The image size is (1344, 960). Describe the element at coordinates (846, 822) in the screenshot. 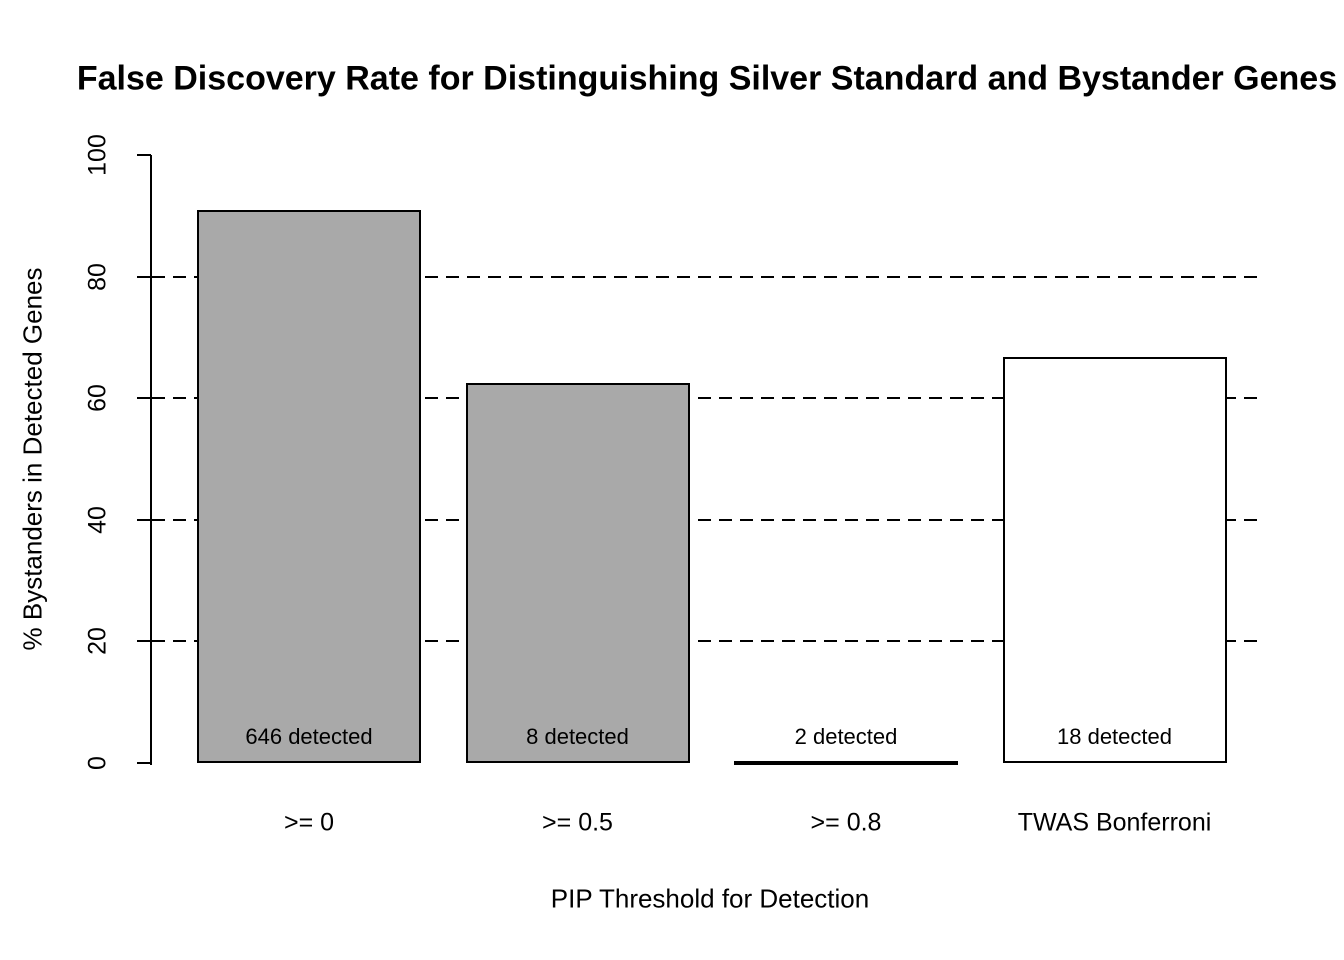

I see `x-tick-label: >= 0.8` at that location.